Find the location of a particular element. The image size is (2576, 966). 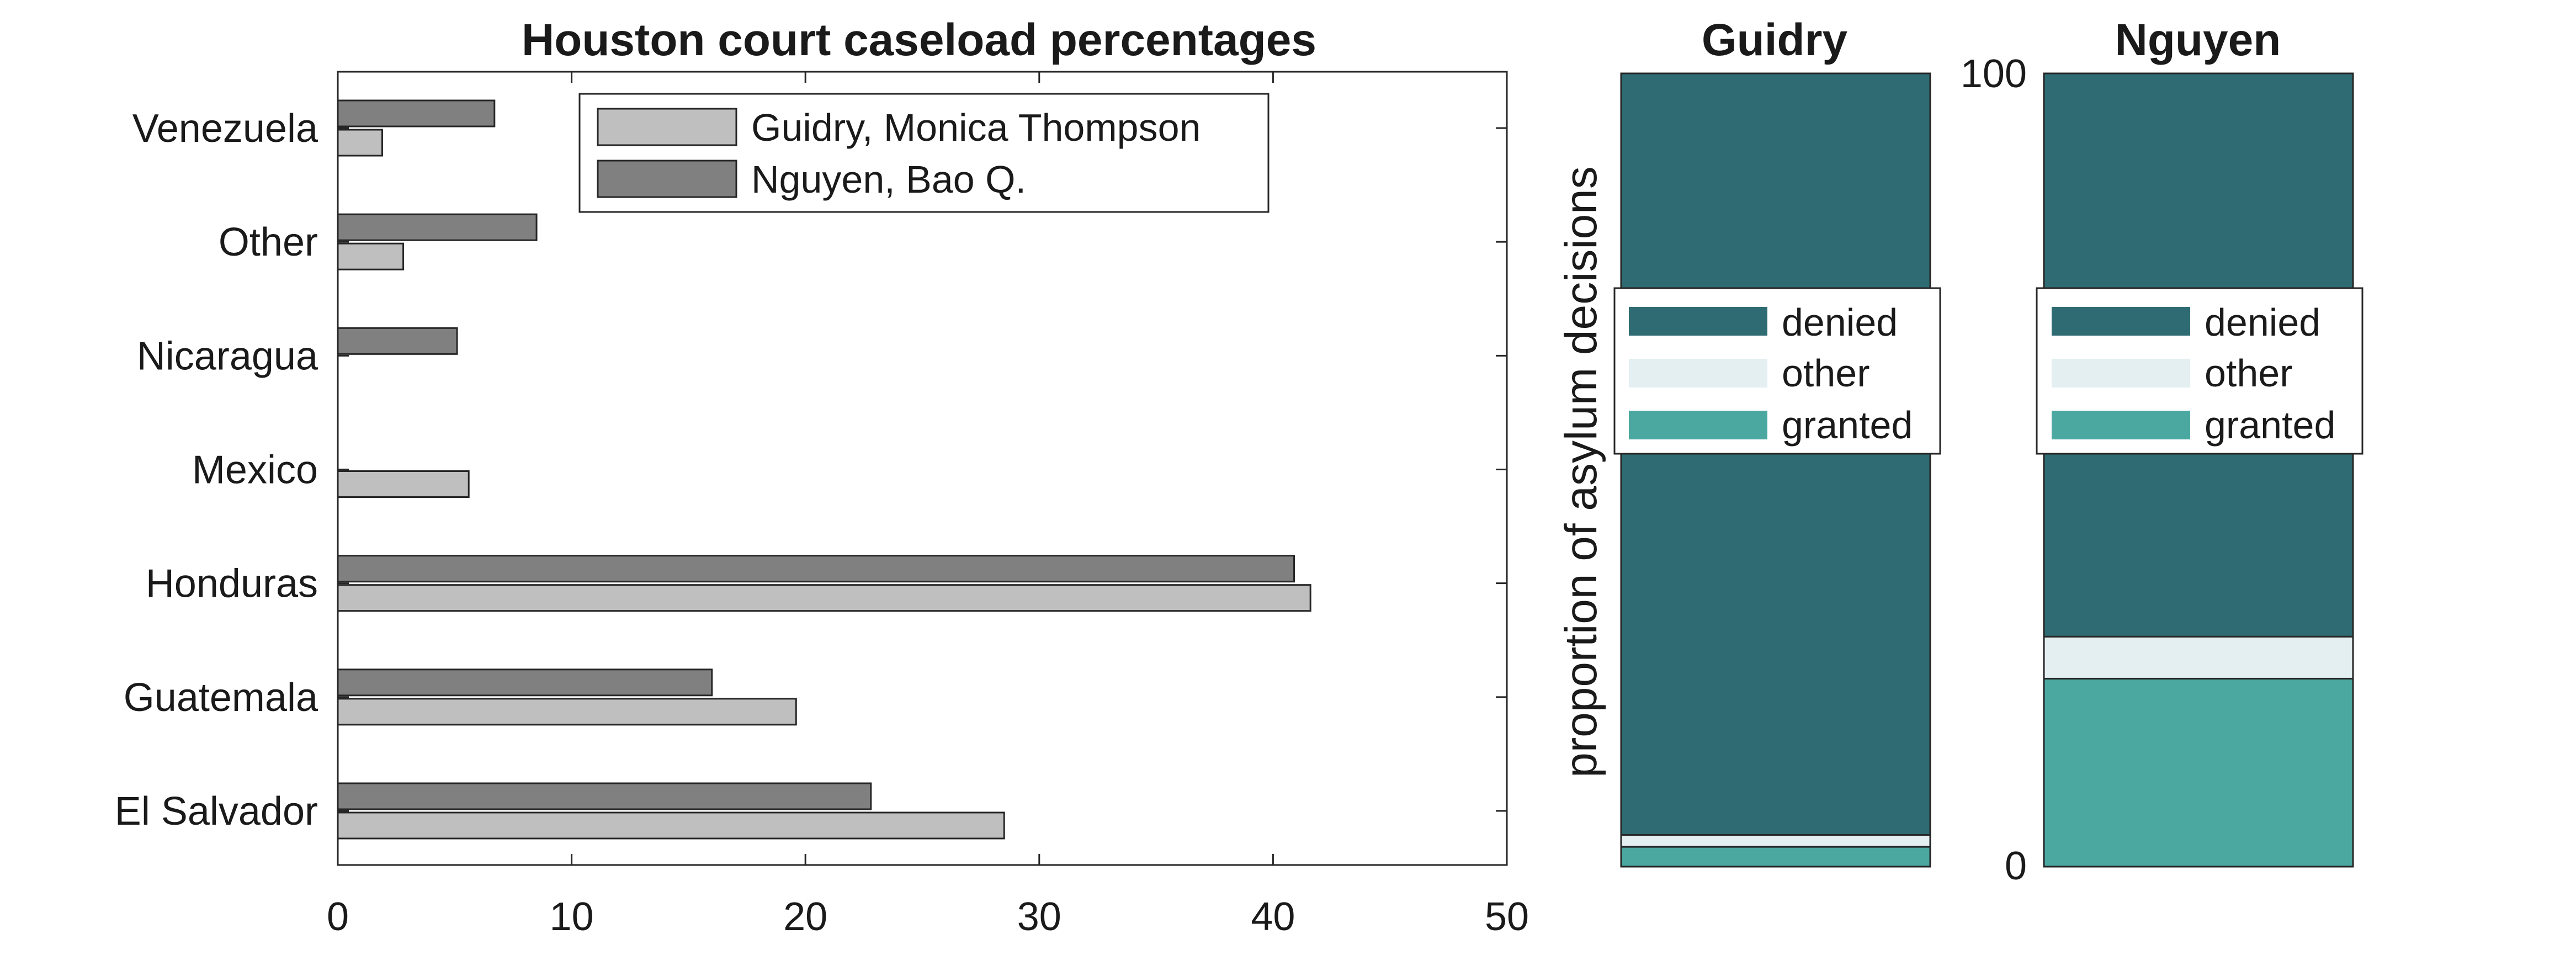

guidry-stacked-bar is located at coordinates (1775, 470).